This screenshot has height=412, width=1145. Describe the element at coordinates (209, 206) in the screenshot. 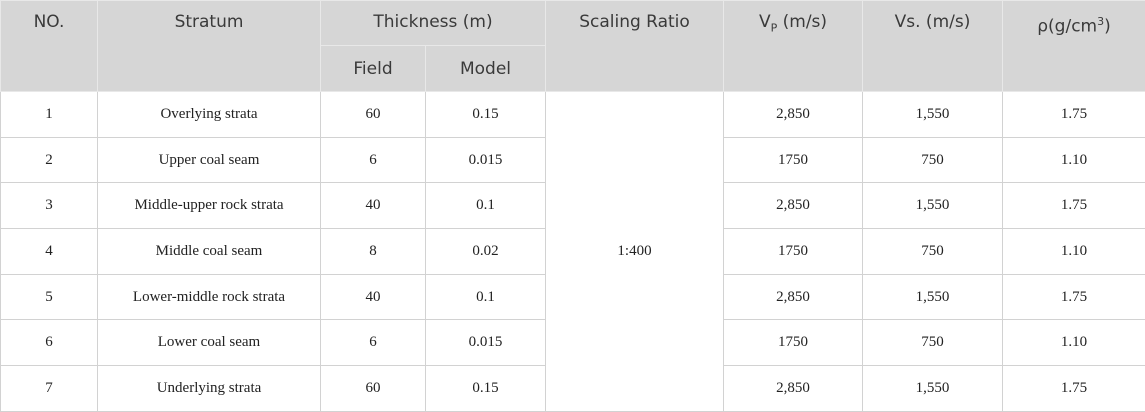

I see `table-cell: Middle-upper rock strata` at that location.